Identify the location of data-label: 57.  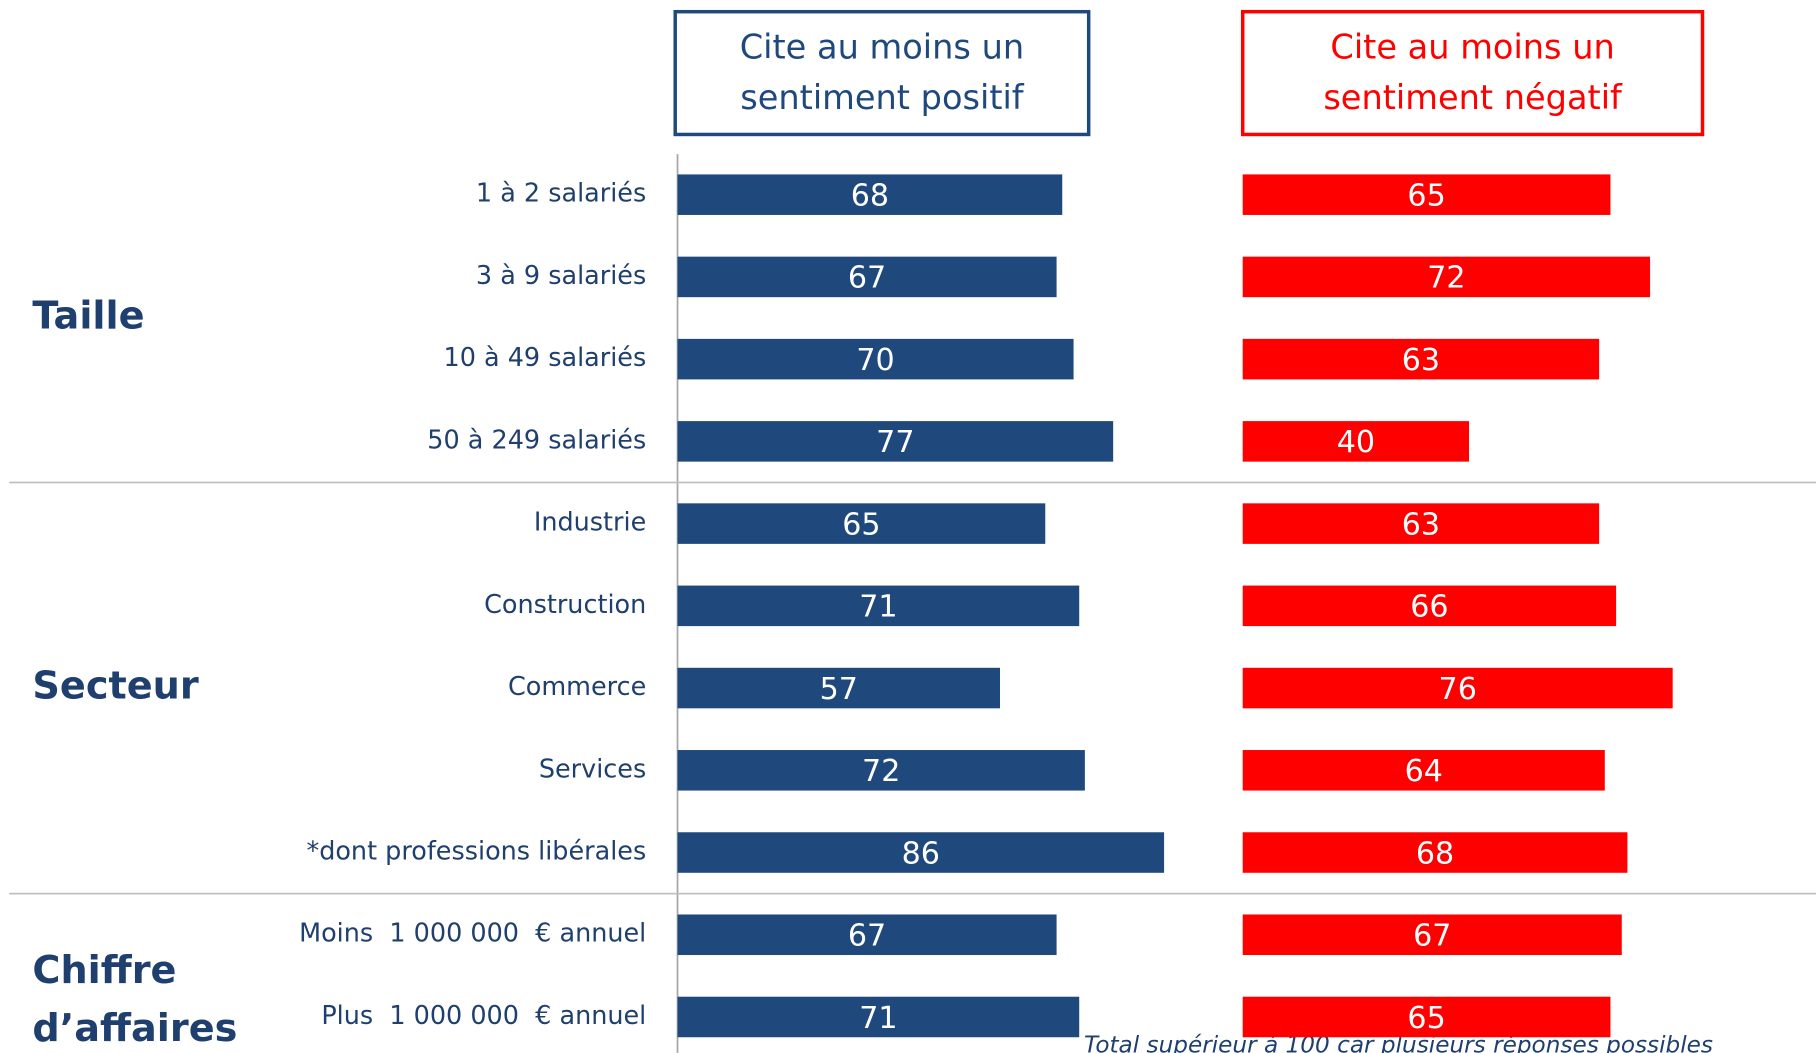
(839, 689).